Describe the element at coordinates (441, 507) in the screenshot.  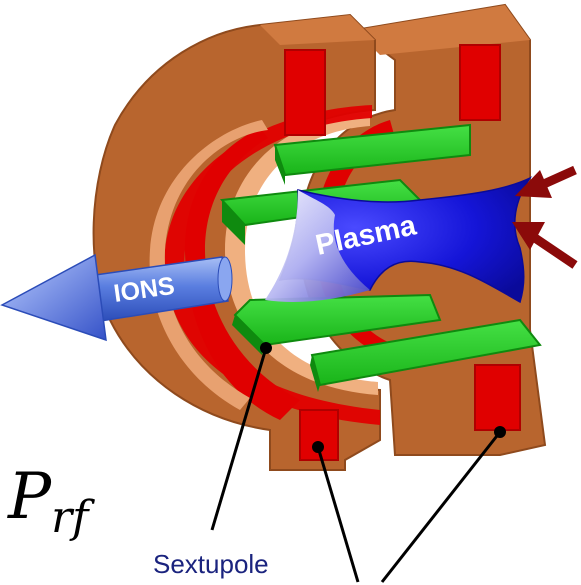
I see `coil-leader-right` at that location.